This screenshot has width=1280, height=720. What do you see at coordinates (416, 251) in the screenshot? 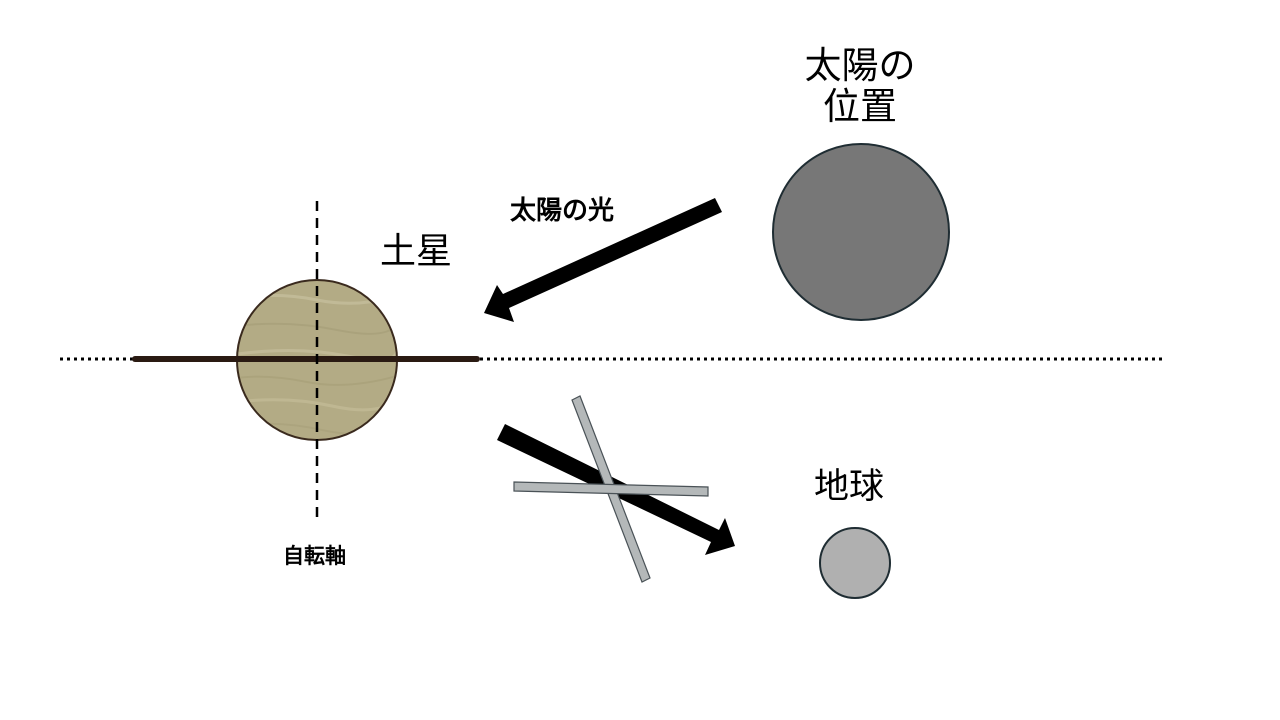
I see `saturn-label: 土星` at bounding box center [416, 251].